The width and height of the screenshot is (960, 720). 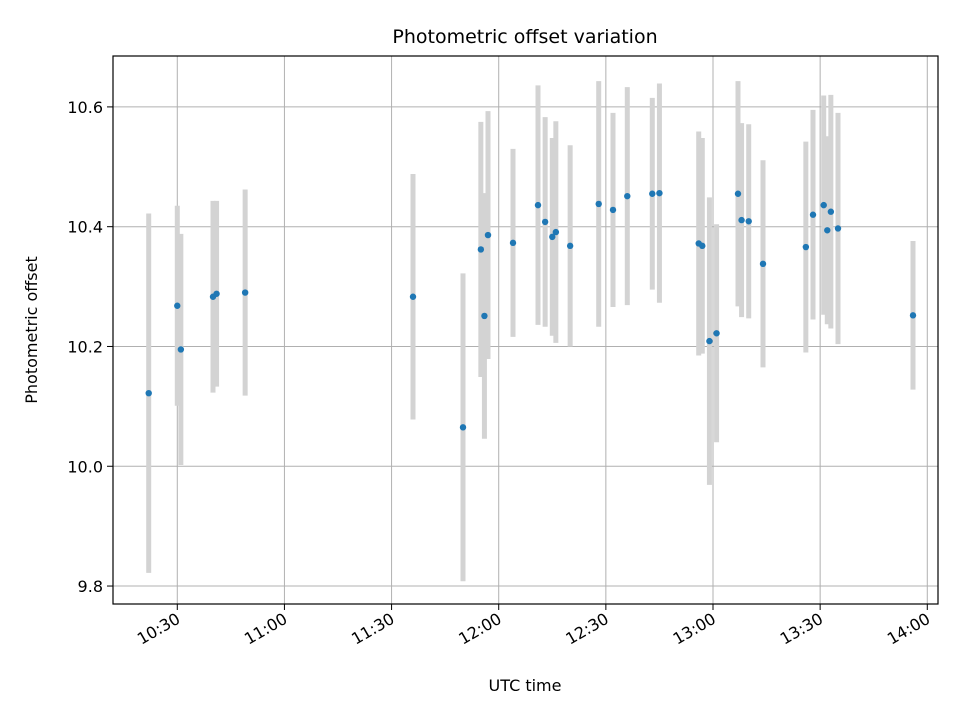 What do you see at coordinates (525, 685) in the screenshot?
I see `x-axis-title: UTC time` at bounding box center [525, 685].